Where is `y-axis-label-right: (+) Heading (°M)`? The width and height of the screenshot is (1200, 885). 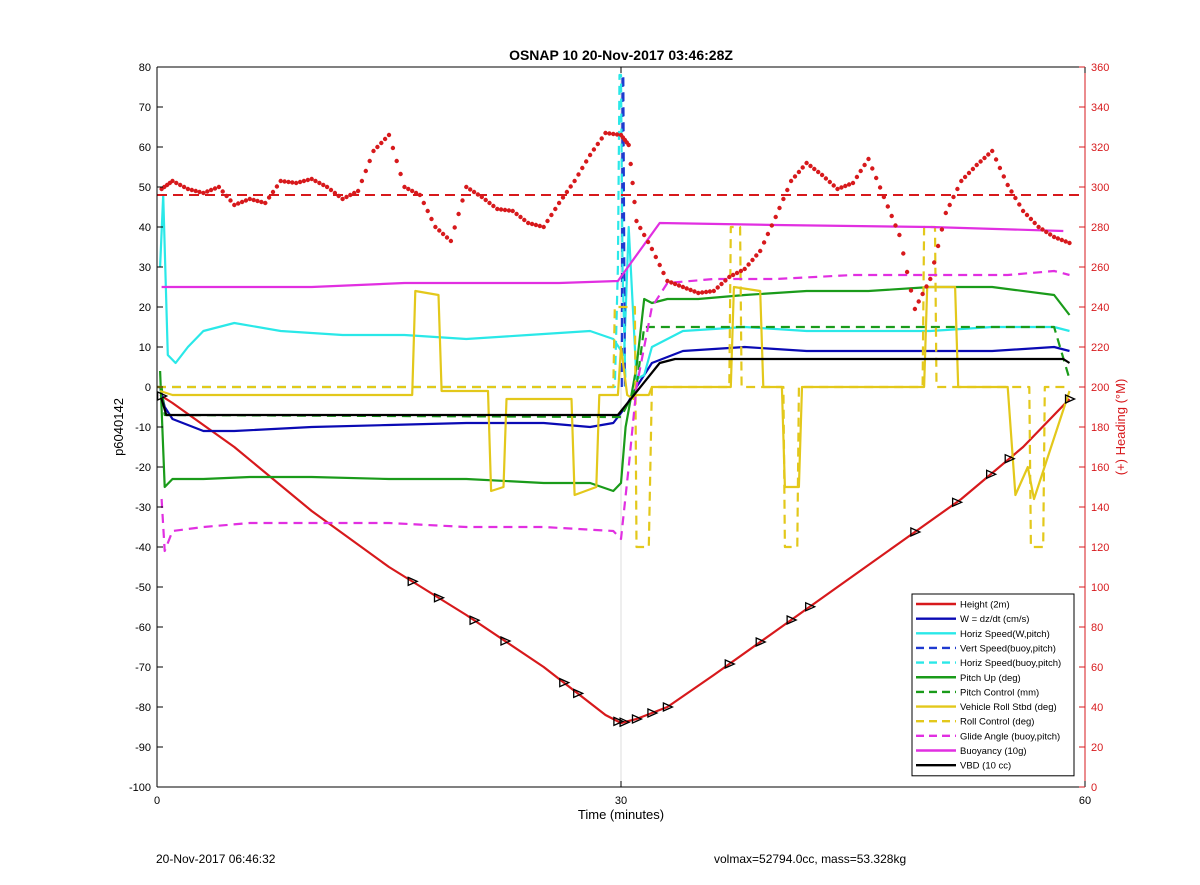
y-axis-label-right: (+) Heading (°M) is located at coordinates (1120, 427).